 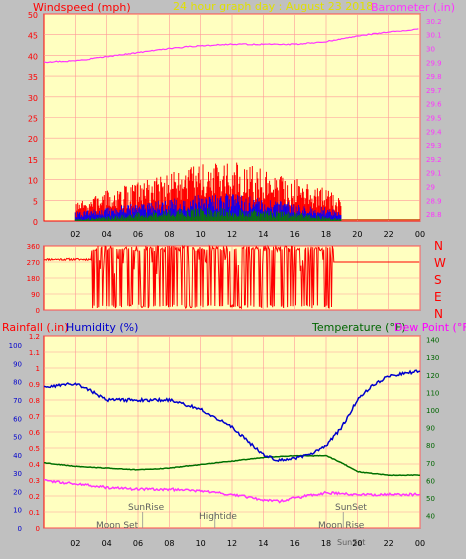 I want to click on time-tick-label: 20, so click(x=357, y=234).